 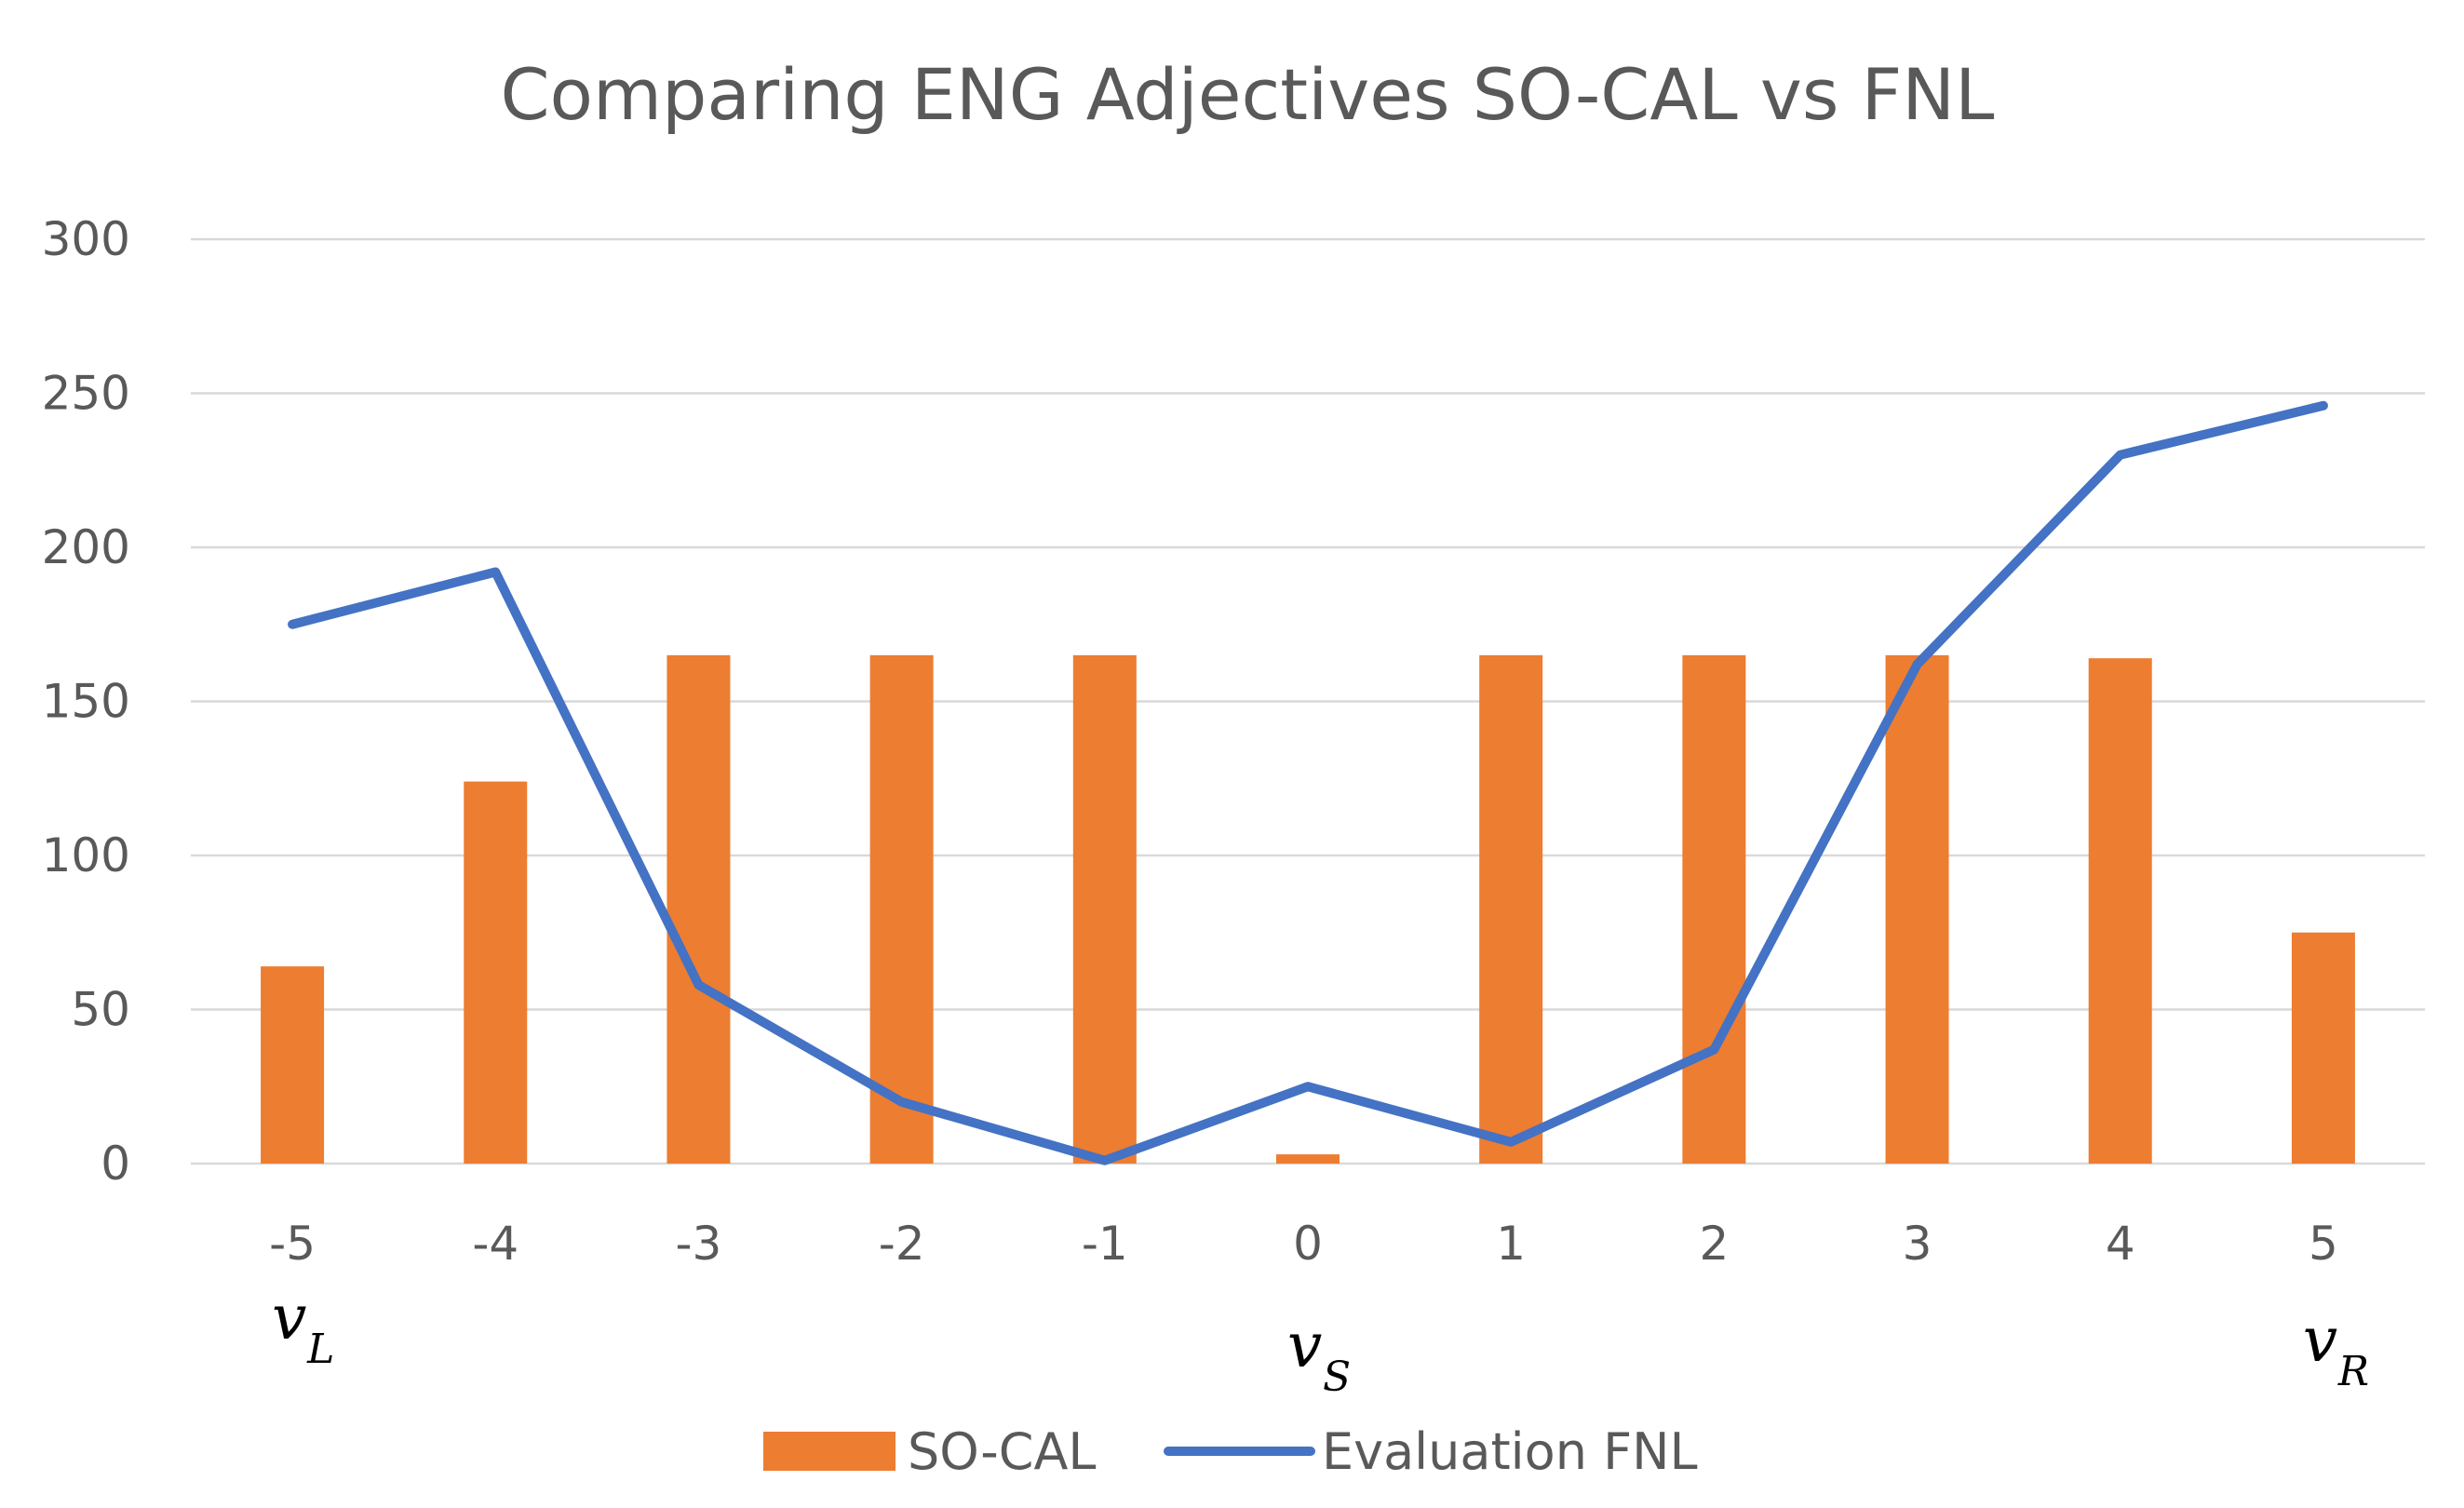 What do you see at coordinates (86, 547) in the screenshot?
I see `y-tick-label: 200` at bounding box center [86, 547].